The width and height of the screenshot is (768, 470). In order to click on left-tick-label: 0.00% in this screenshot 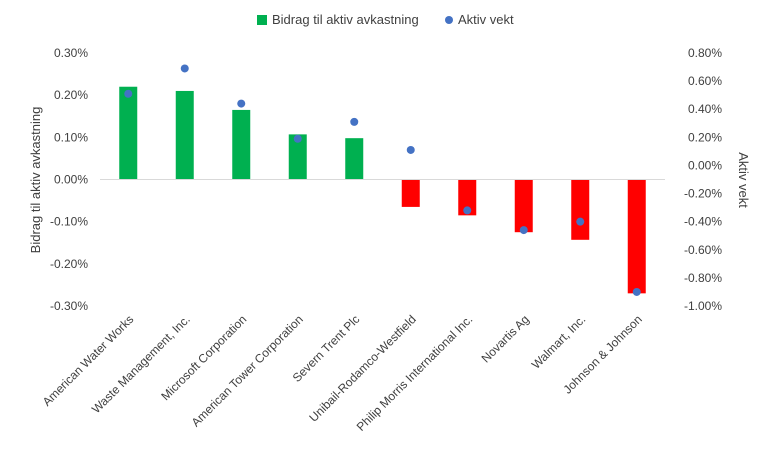, I will do `click(71, 180)`.